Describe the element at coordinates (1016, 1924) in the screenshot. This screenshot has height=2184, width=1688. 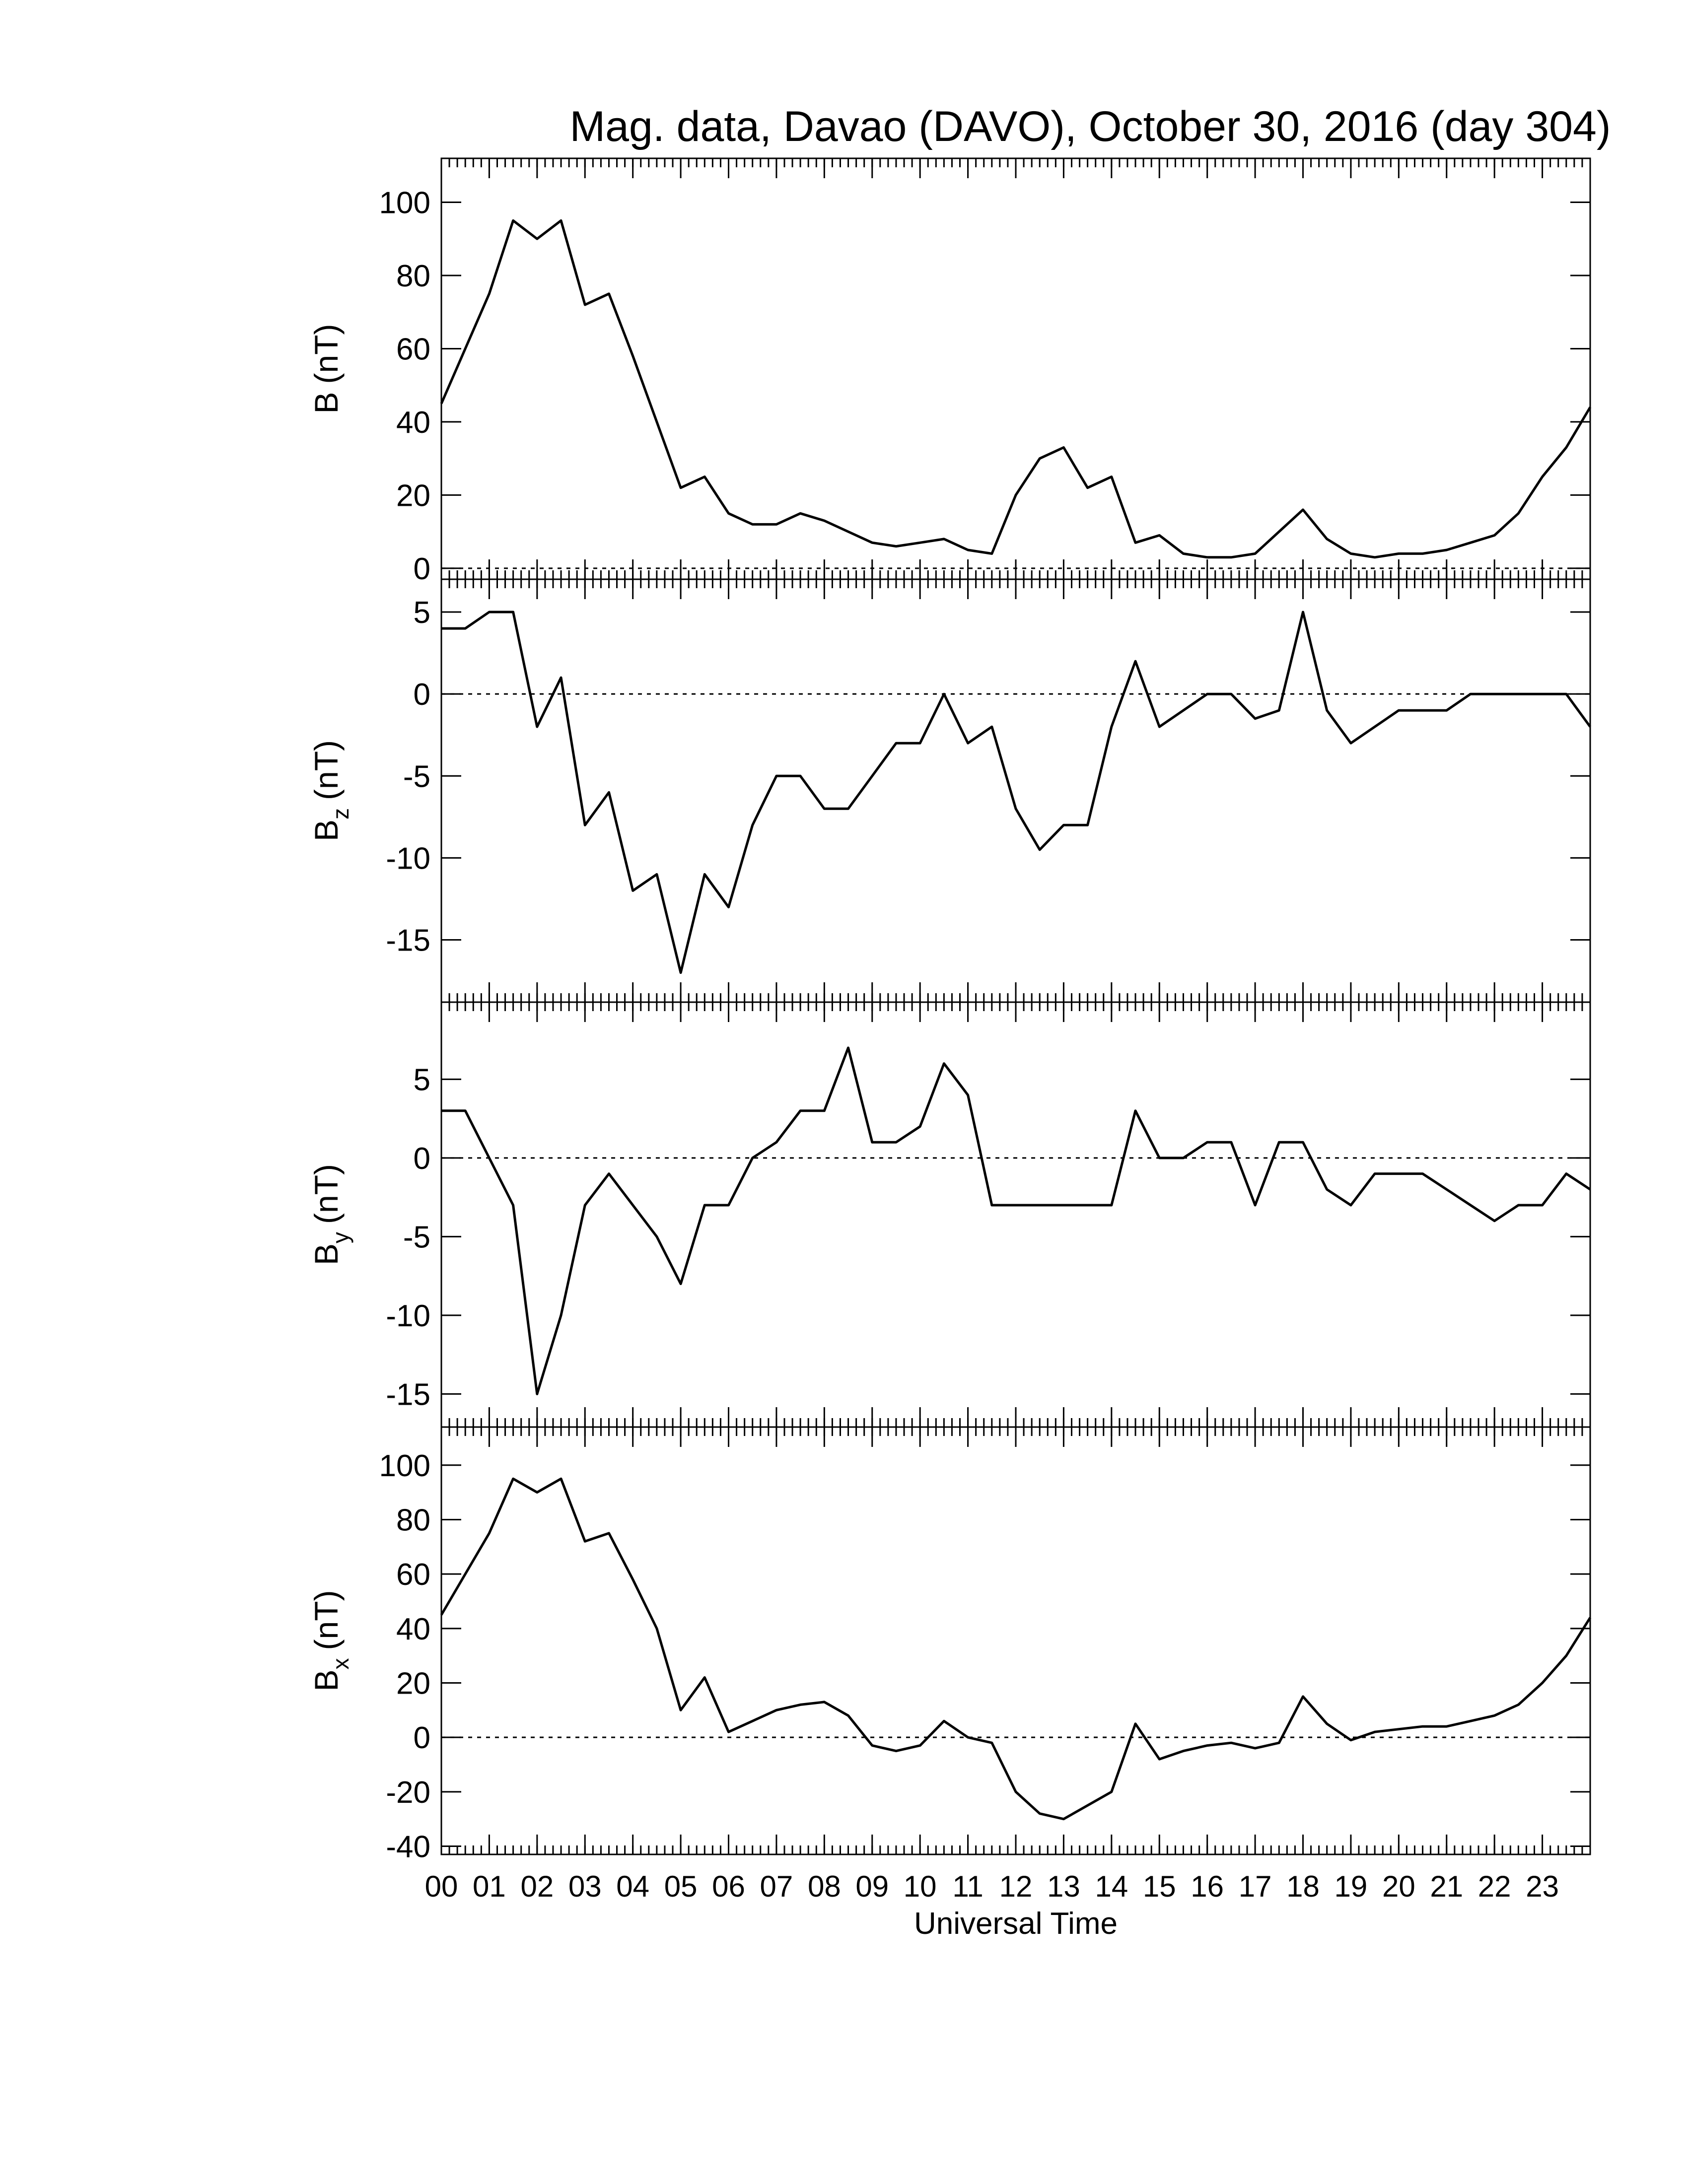
I see `x-axis-label: Universal Time` at that location.